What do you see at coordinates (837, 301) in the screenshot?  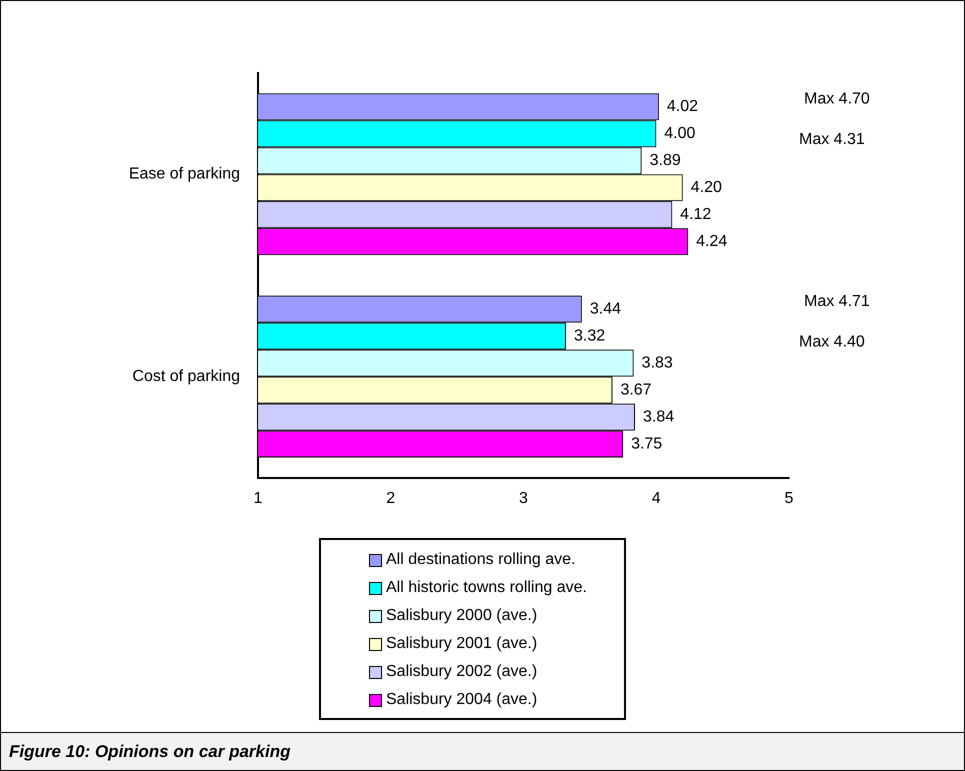 I see `text: Max 4.71` at bounding box center [837, 301].